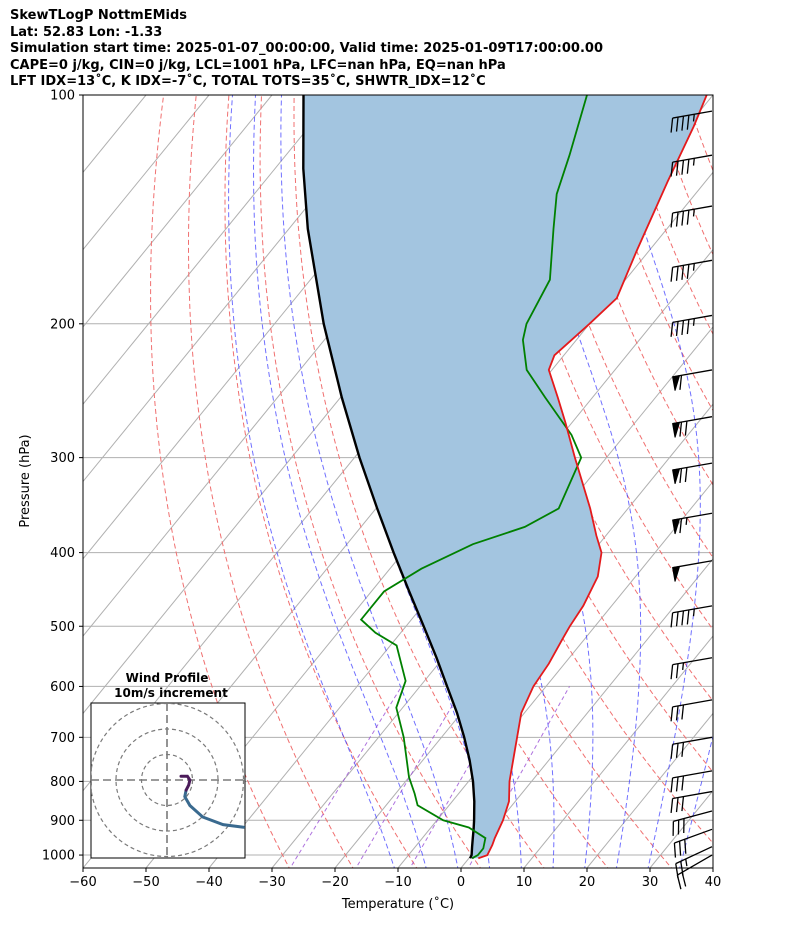  What do you see at coordinates (62, 458) in the screenshot?
I see `y-tick-label: 300` at bounding box center [62, 458].